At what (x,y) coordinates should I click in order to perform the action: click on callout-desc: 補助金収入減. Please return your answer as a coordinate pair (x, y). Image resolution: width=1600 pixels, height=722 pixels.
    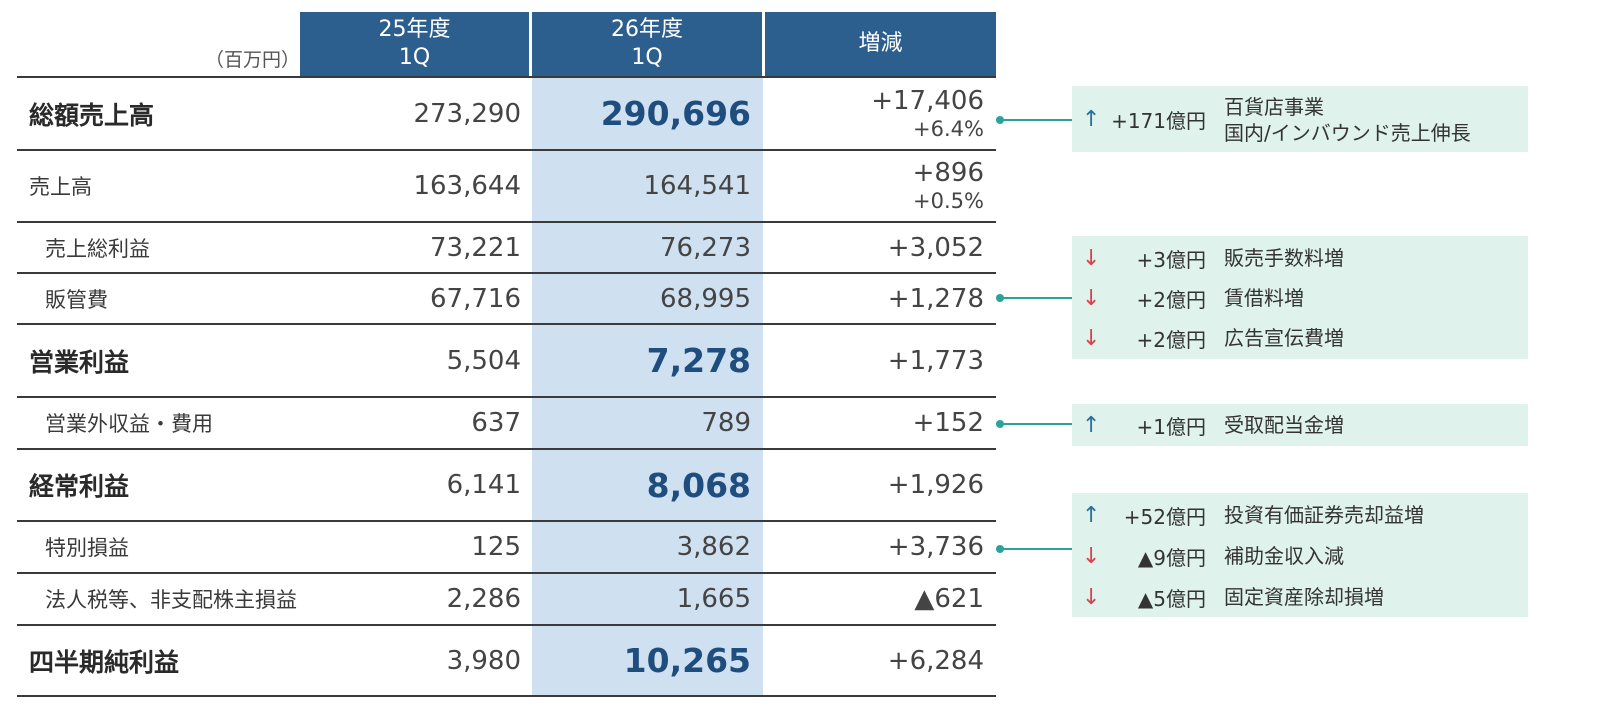
    Looking at the image, I should click on (1284, 556).